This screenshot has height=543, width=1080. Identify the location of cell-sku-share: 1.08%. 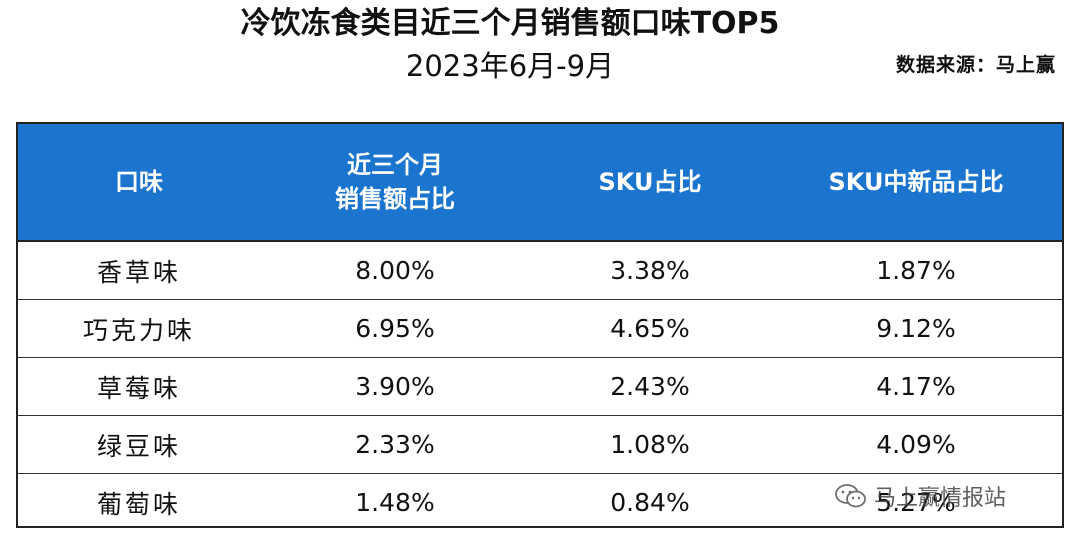
(650, 444).